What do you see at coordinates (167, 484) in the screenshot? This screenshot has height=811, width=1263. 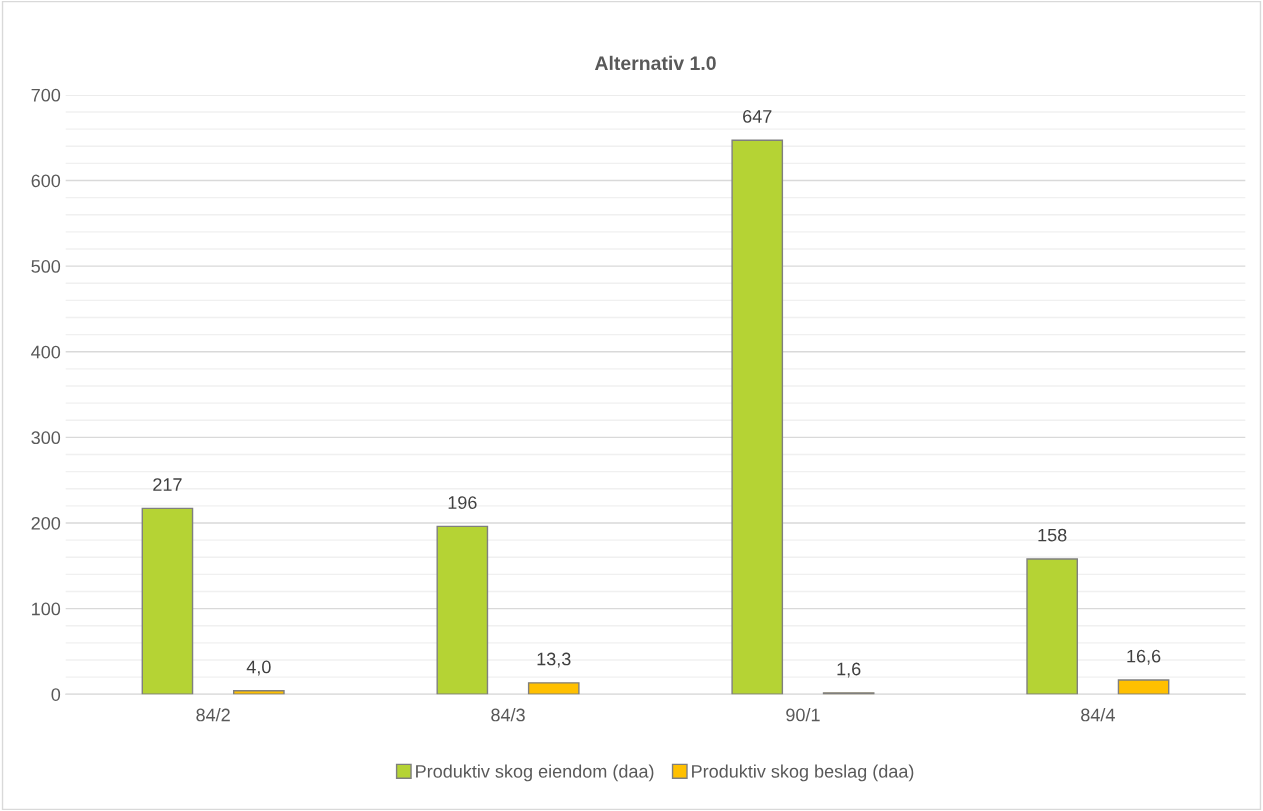 I see `data-label: 217` at bounding box center [167, 484].